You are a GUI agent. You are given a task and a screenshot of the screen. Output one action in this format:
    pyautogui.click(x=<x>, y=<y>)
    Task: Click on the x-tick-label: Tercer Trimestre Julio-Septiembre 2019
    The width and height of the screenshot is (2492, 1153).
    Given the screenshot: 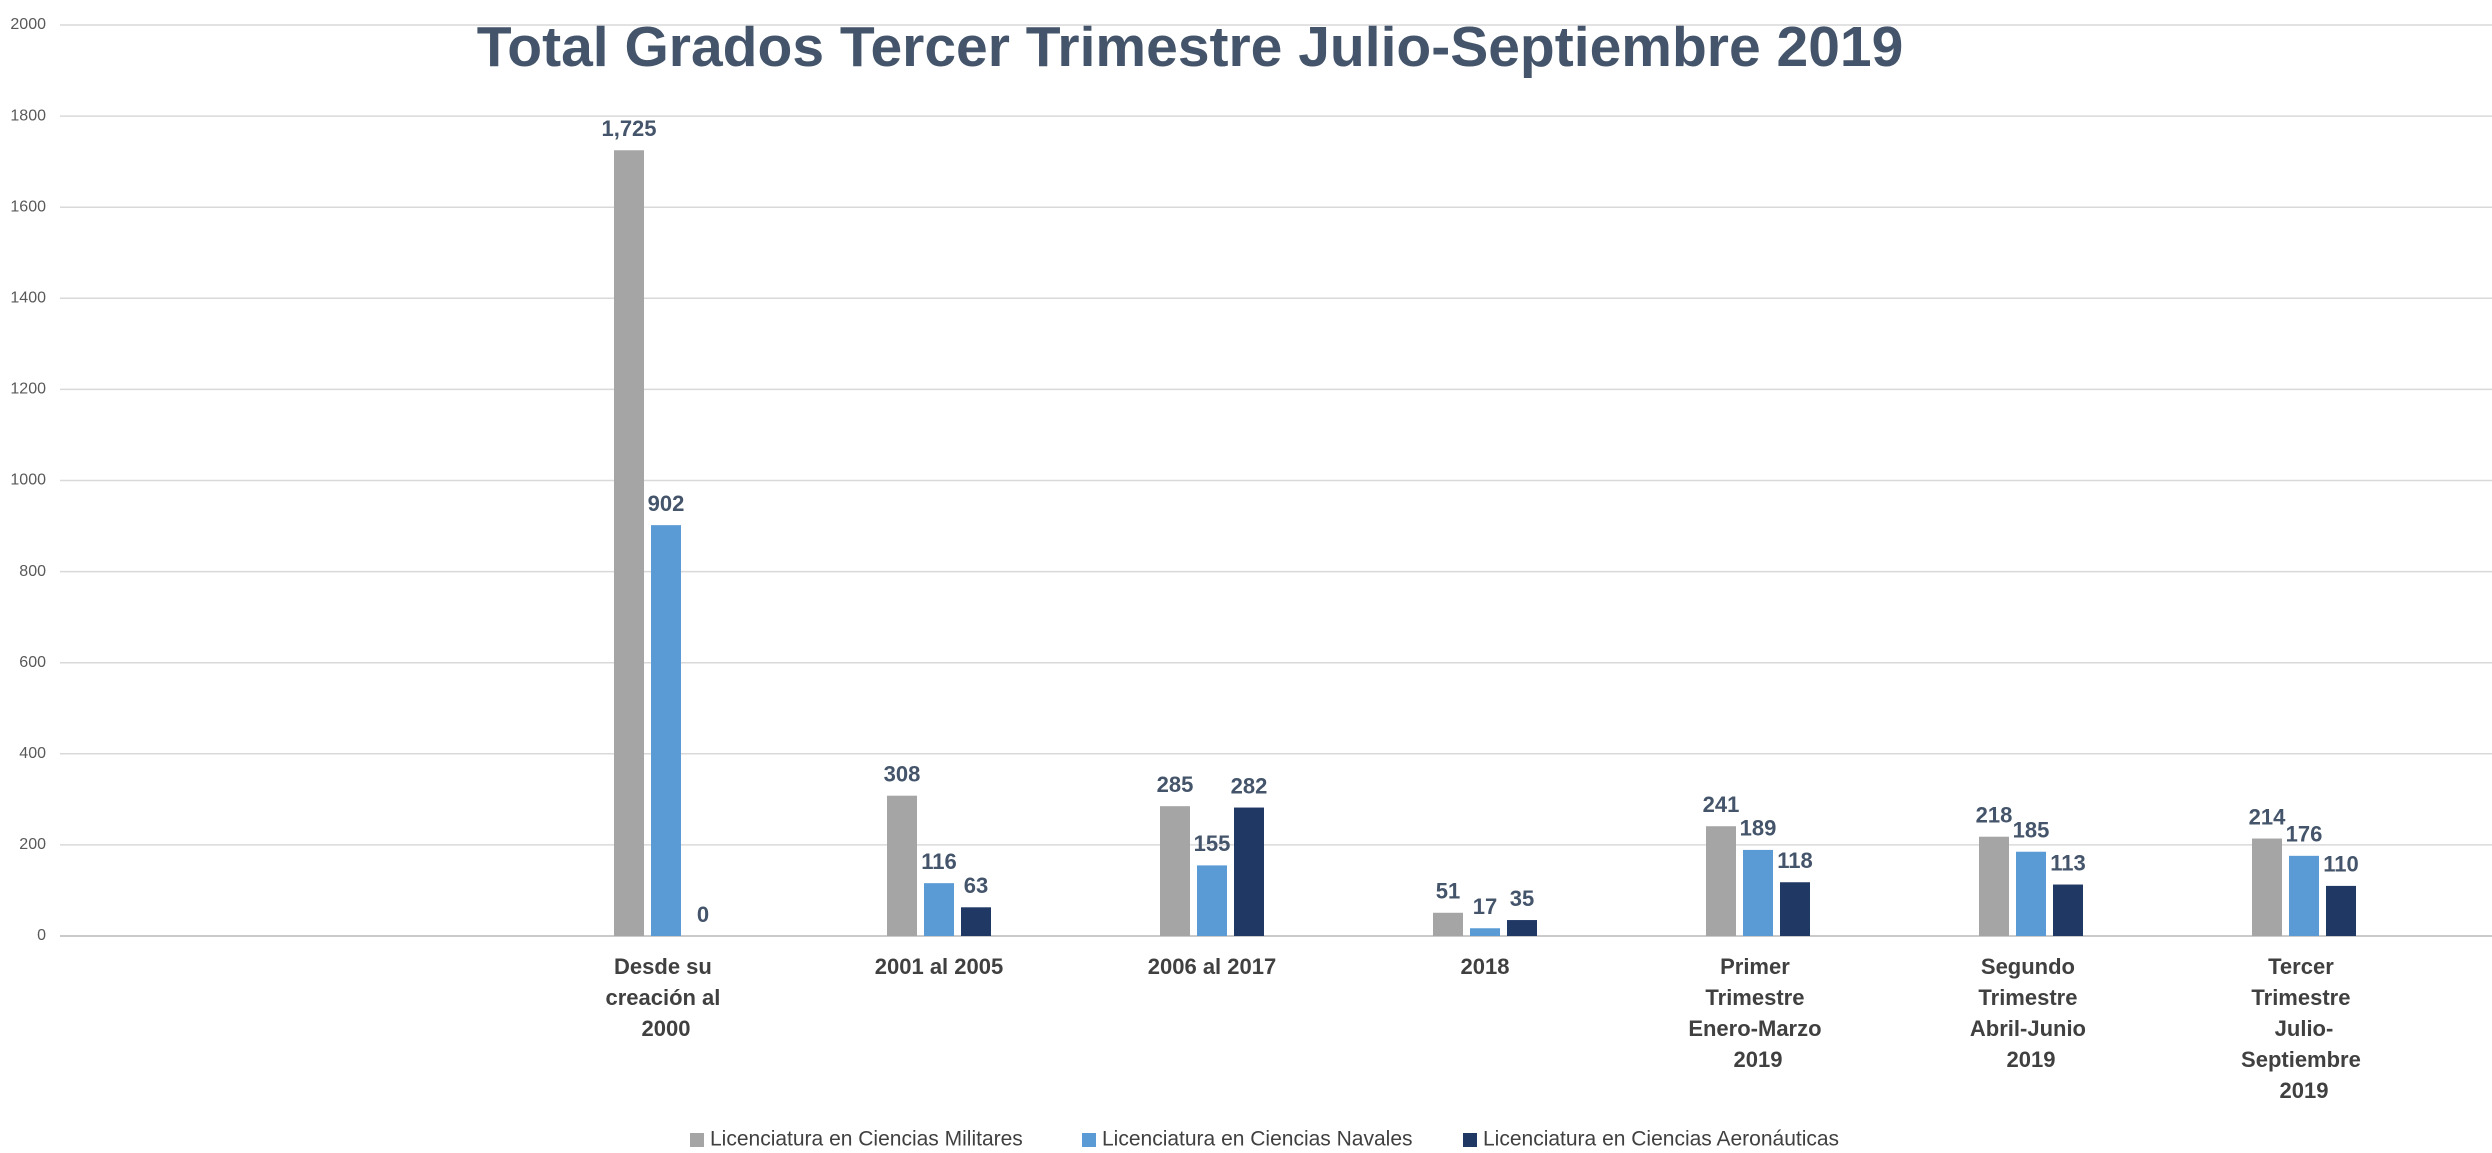 What is the action you would take?
    pyautogui.click(x=2304, y=1028)
    